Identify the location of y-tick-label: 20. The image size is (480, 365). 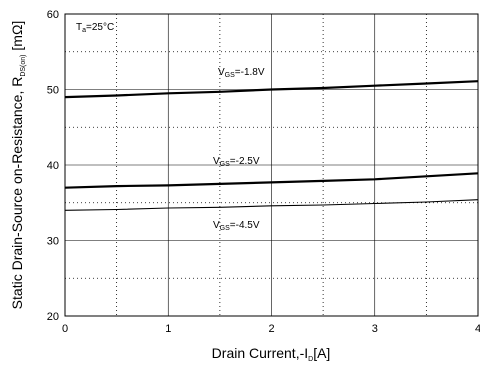
(53, 317).